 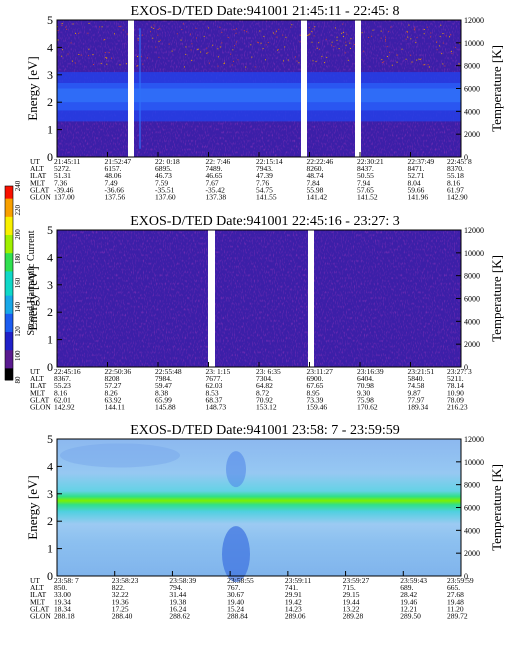 I want to click on table-cell: 9.30, so click(x=363, y=392).